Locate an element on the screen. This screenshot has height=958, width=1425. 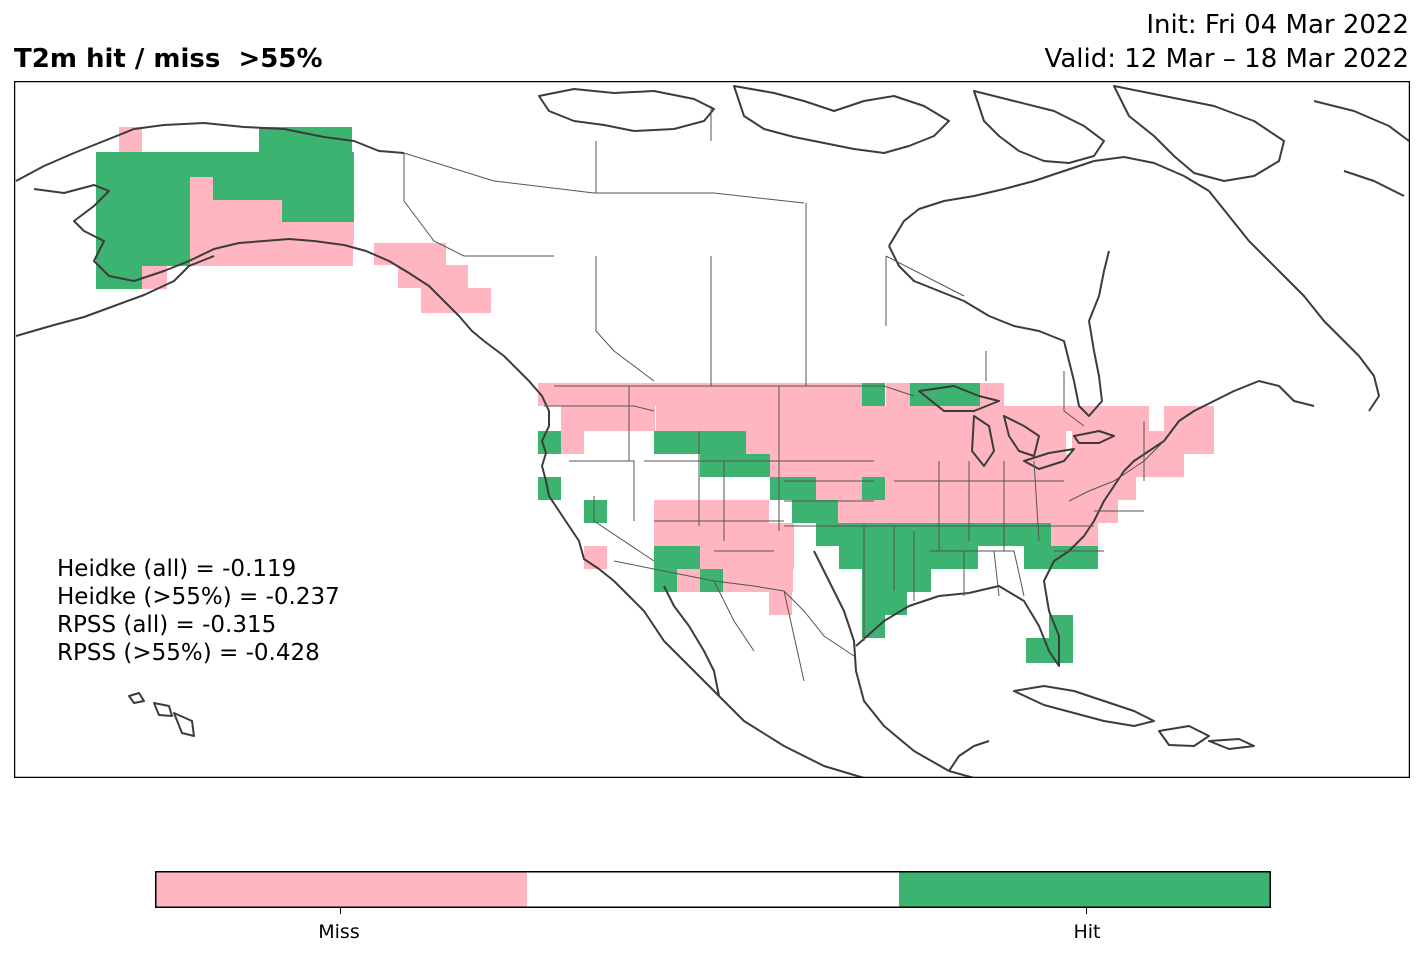
colorbar-tick-hit is located at coordinates (1086, 911).